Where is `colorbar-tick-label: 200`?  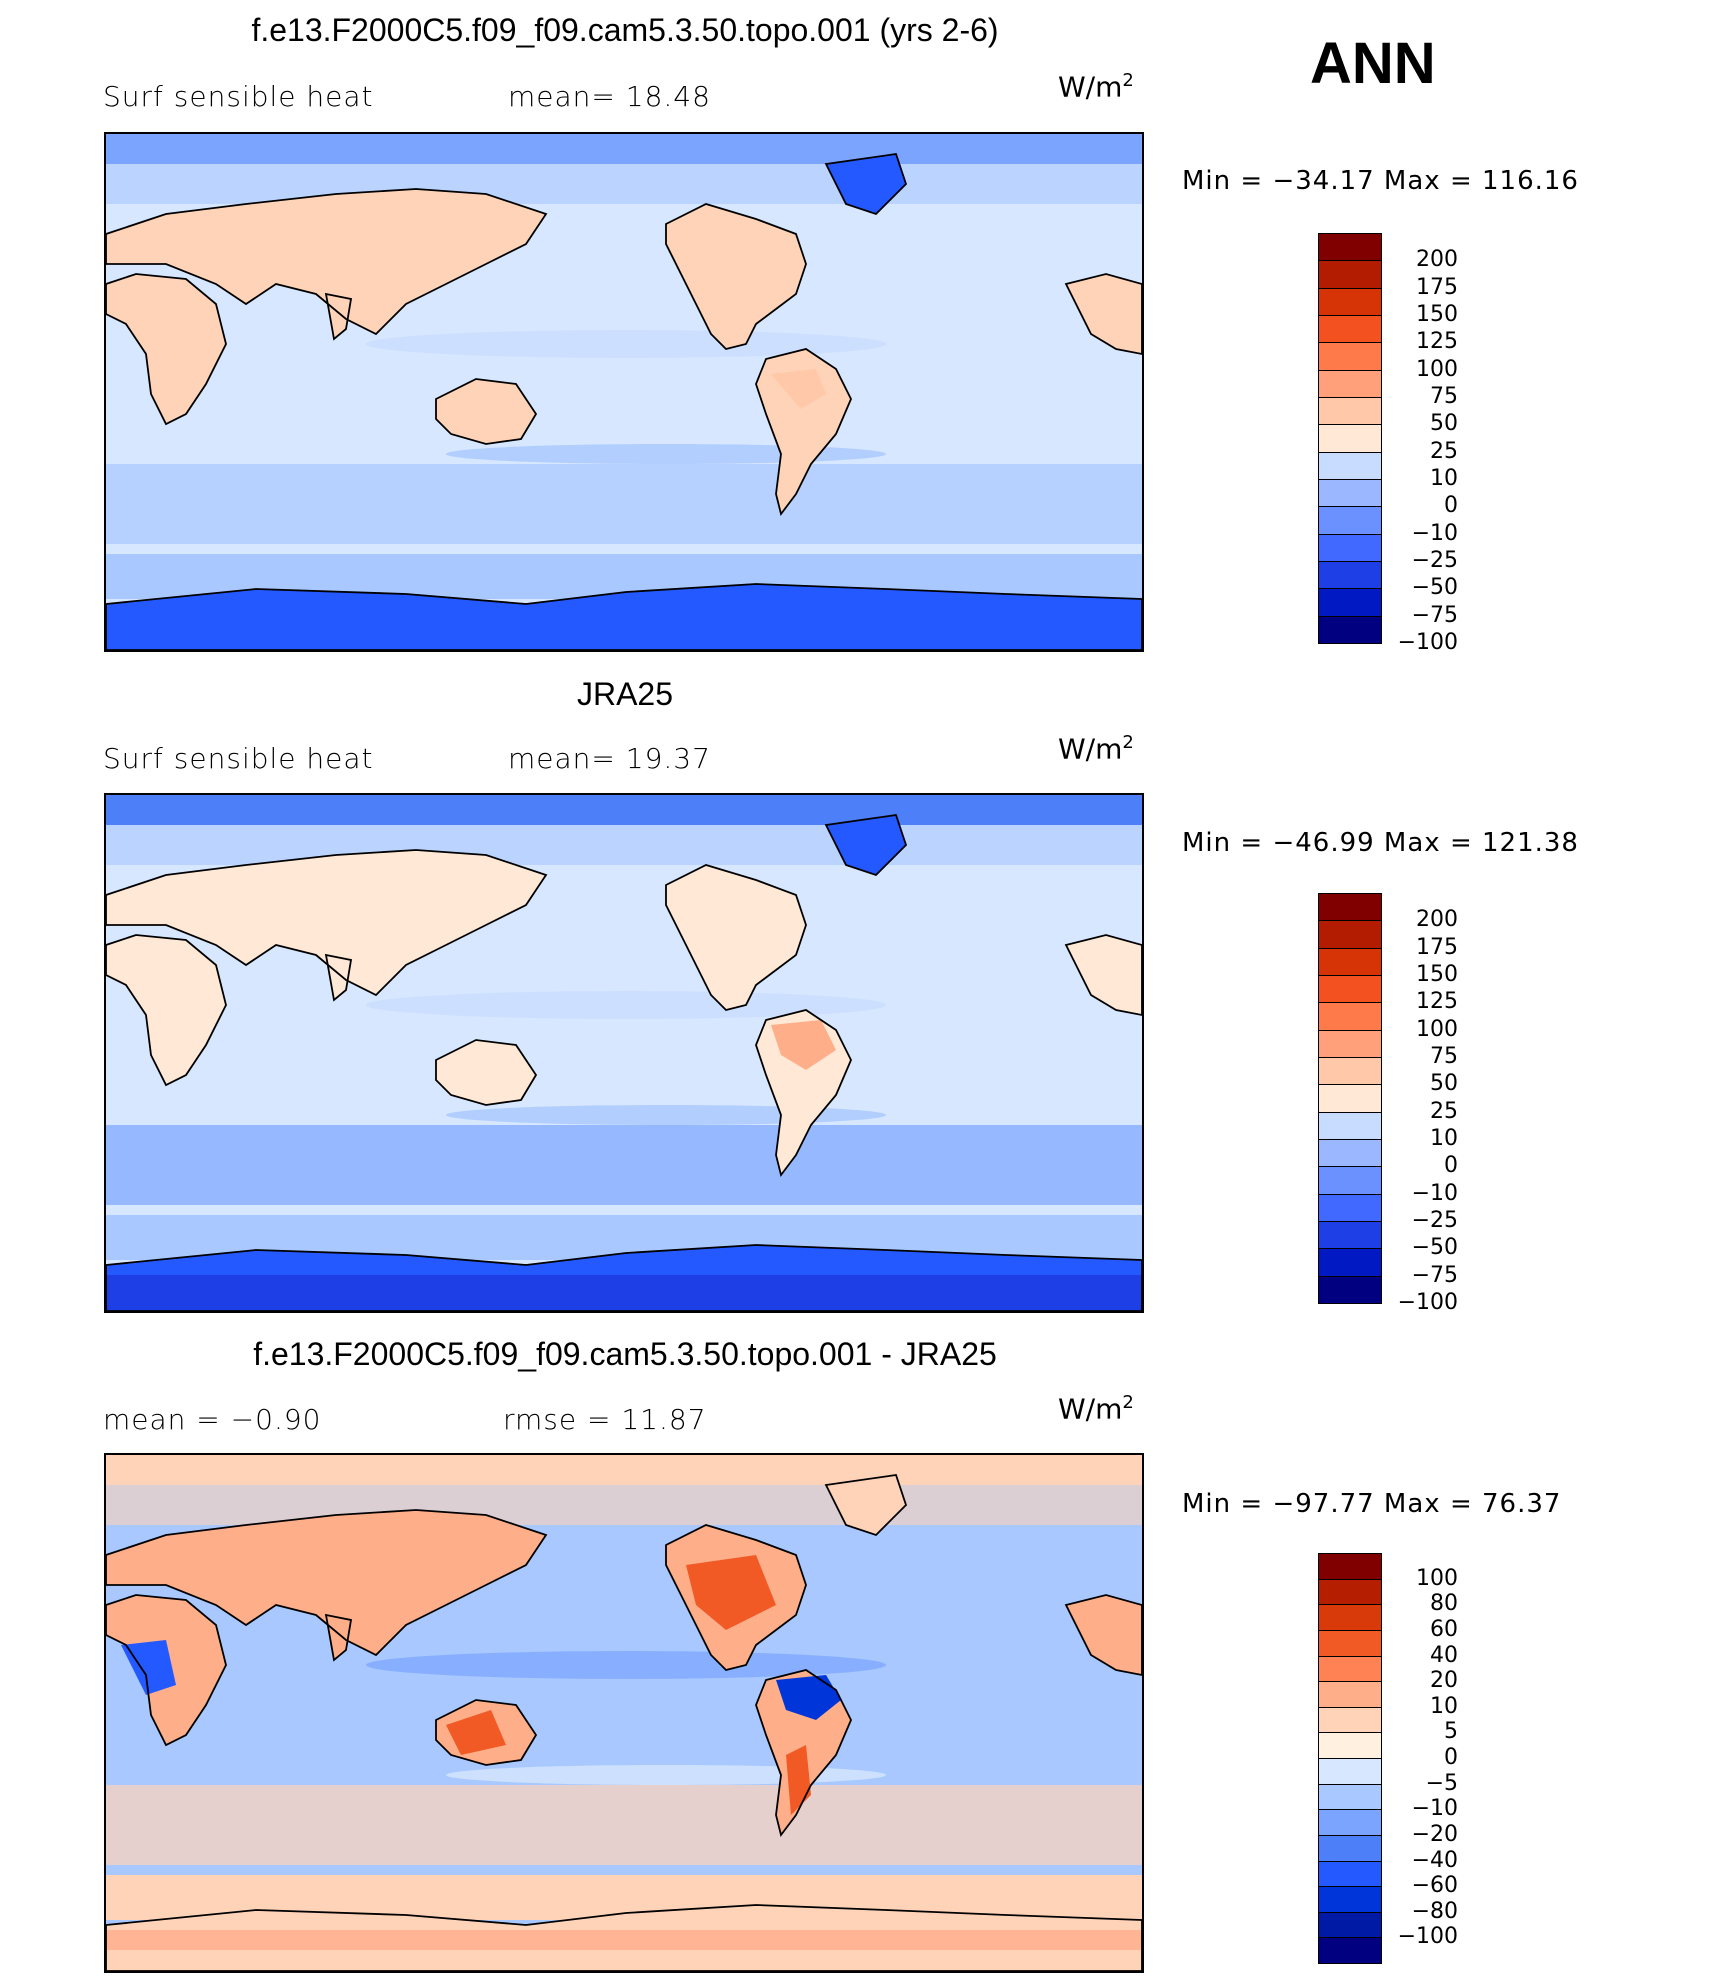 colorbar-tick-label: 200 is located at coordinates (1437, 260).